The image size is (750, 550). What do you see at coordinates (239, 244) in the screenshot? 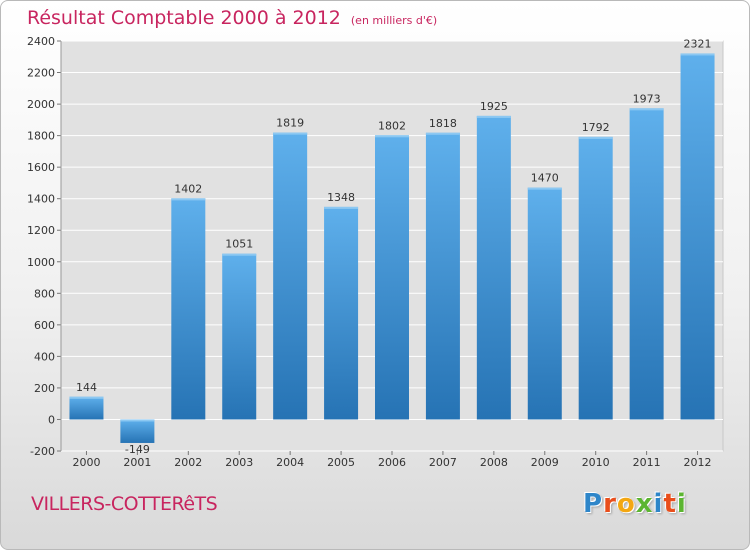
I see `data-label: 1051` at bounding box center [239, 244].